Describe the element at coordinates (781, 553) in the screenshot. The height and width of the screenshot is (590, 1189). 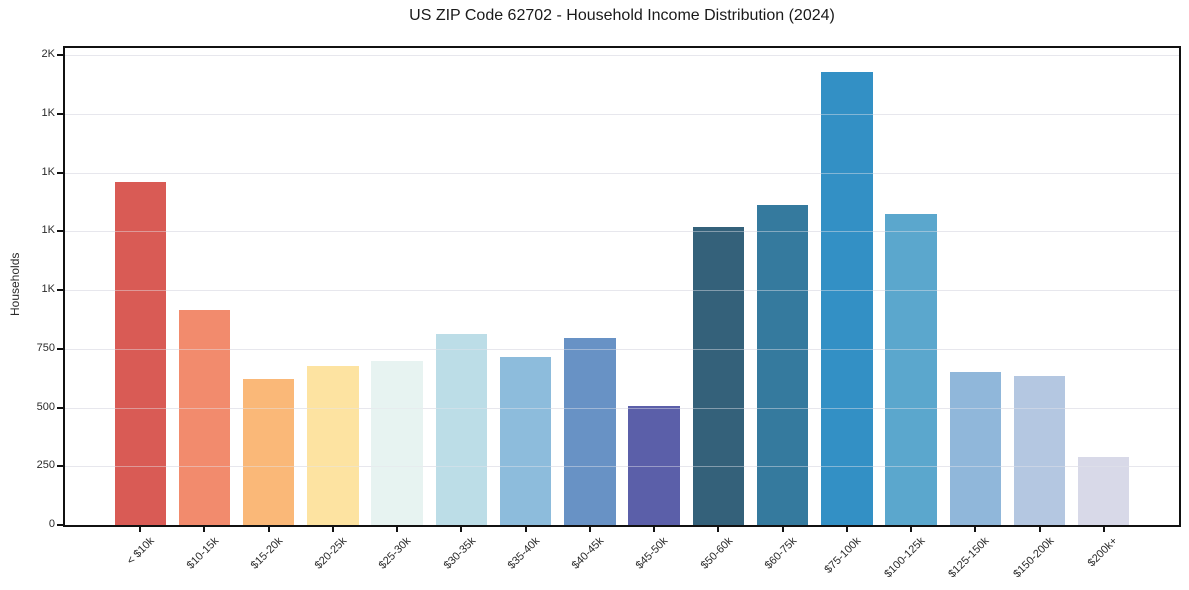
I see `x-tick-label: $60-75k` at that location.